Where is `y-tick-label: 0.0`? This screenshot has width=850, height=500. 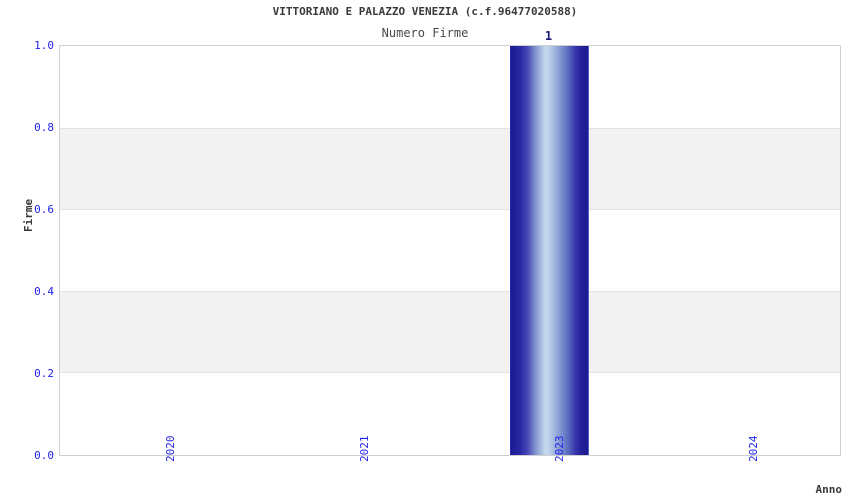 y-tick-label: 0.0 is located at coordinates (44, 455).